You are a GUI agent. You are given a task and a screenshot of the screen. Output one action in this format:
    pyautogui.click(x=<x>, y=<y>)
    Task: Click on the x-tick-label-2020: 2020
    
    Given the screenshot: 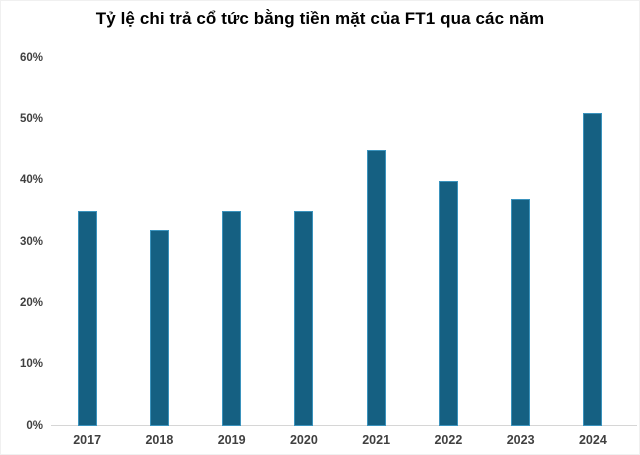 What is the action you would take?
    pyautogui.click(x=303, y=440)
    